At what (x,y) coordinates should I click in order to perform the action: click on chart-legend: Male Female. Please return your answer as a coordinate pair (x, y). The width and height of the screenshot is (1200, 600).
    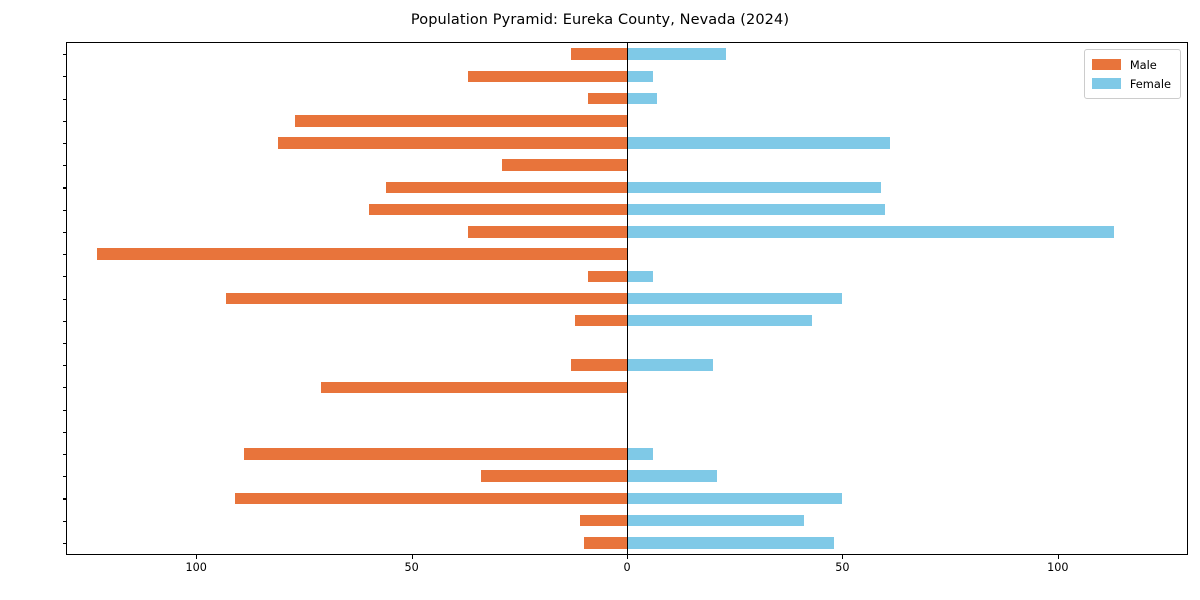
    Looking at the image, I should click on (1132, 74).